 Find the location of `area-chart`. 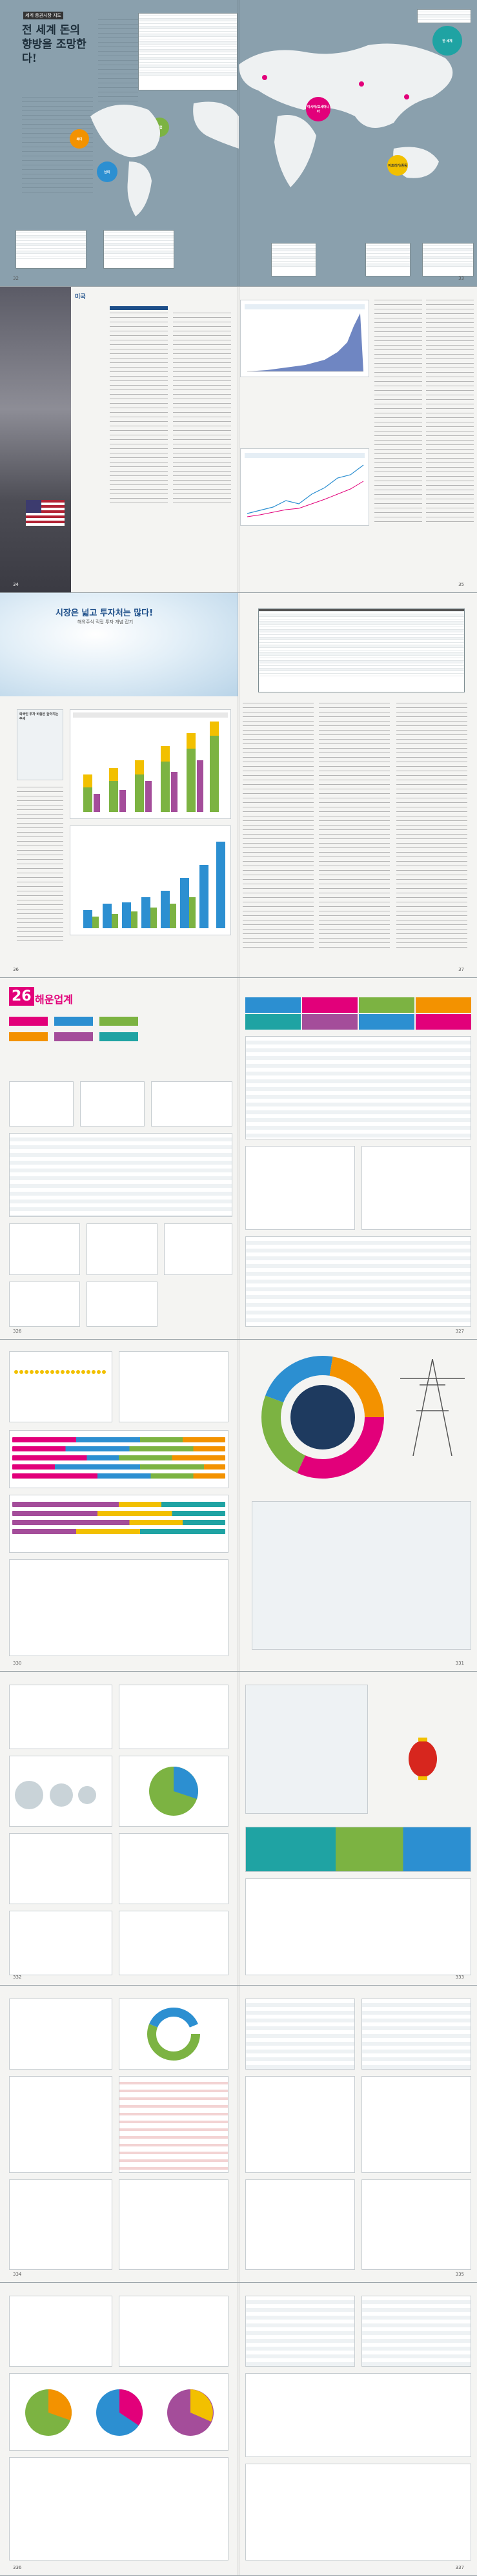

area-chart is located at coordinates (305, 338).